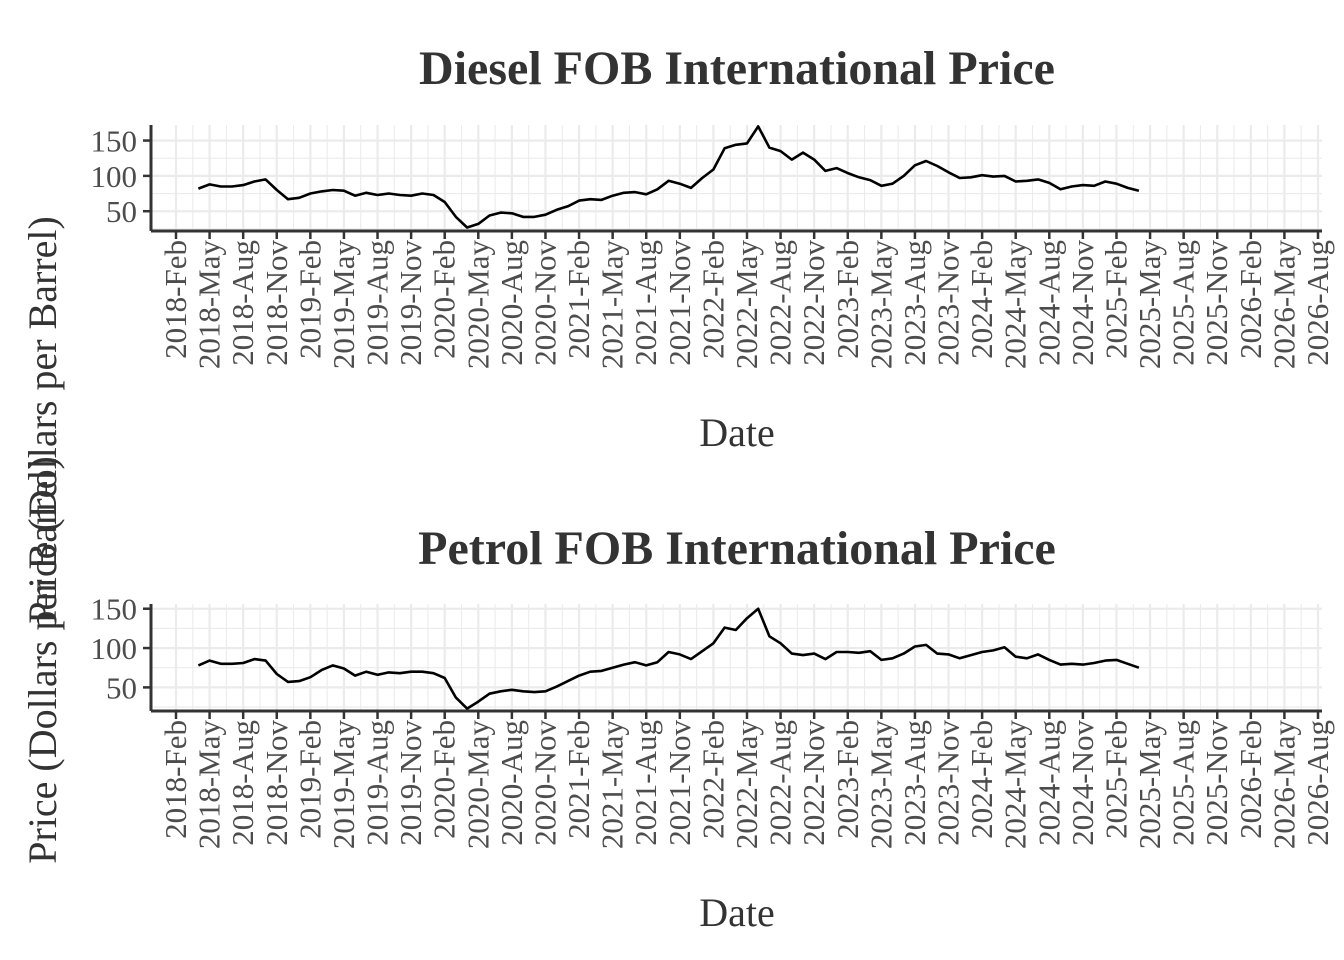 The image size is (1344, 960). Describe the element at coordinates (42, 660) in the screenshot. I see `y-axis-title-petrol: Price (Dollars per Barrel)` at that location.